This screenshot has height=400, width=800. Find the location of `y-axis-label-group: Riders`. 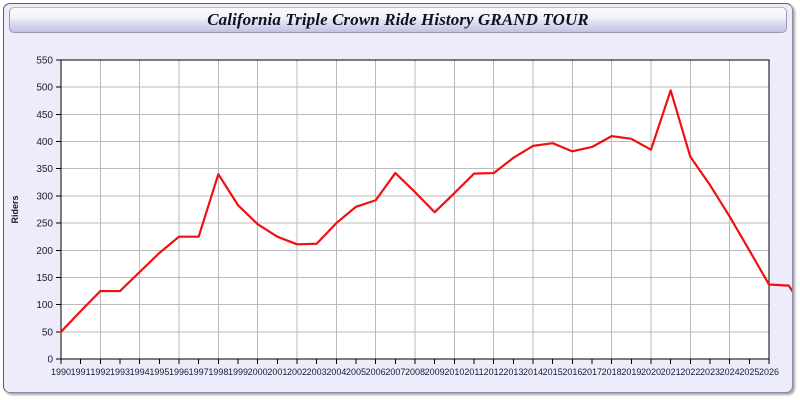

y-axis-label-group: Riders is located at coordinates (15, 209).